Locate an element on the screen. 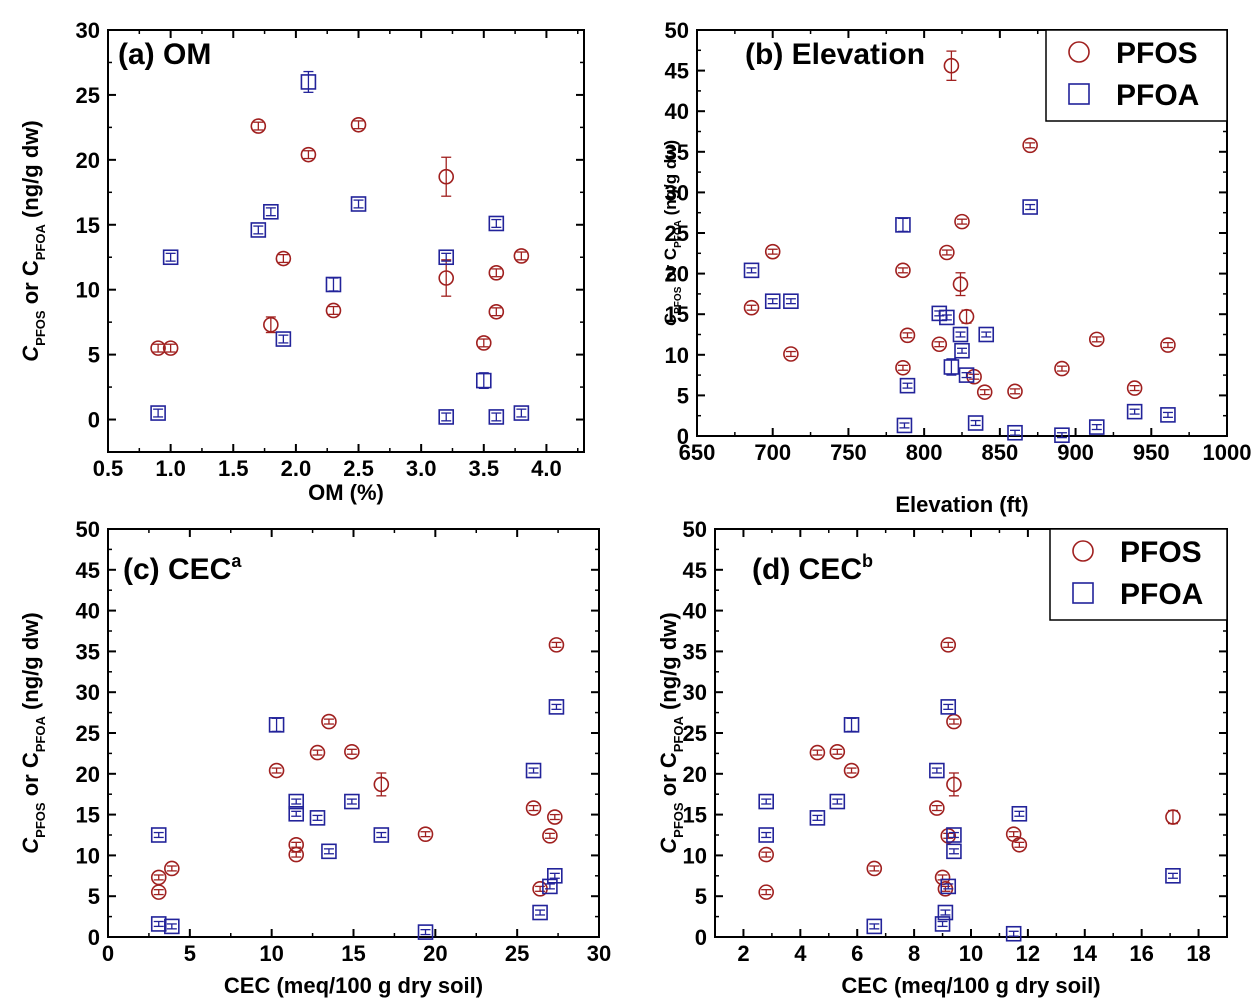  y-tick-label: 0 is located at coordinates (94, 937).